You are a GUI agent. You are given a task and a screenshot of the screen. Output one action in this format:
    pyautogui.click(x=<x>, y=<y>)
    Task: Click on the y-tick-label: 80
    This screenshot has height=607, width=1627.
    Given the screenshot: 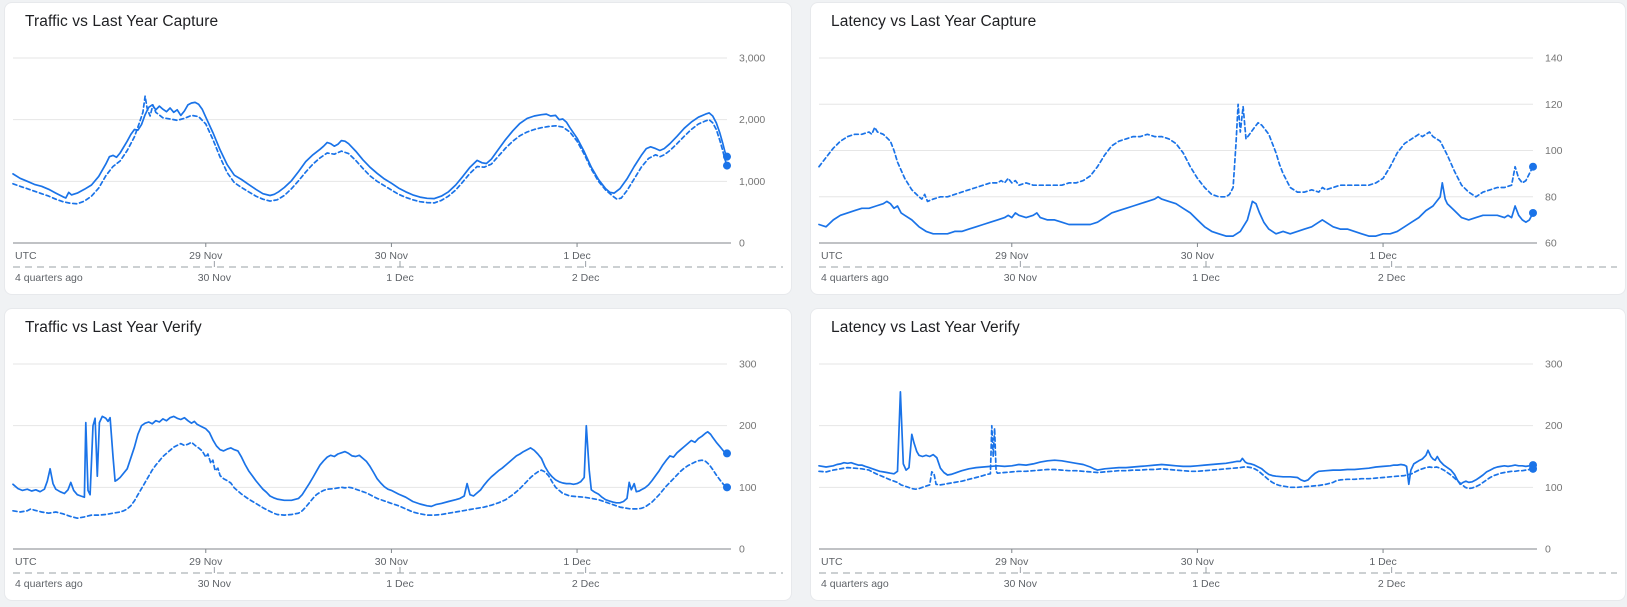 What is the action you would take?
    pyautogui.click(x=1551, y=197)
    